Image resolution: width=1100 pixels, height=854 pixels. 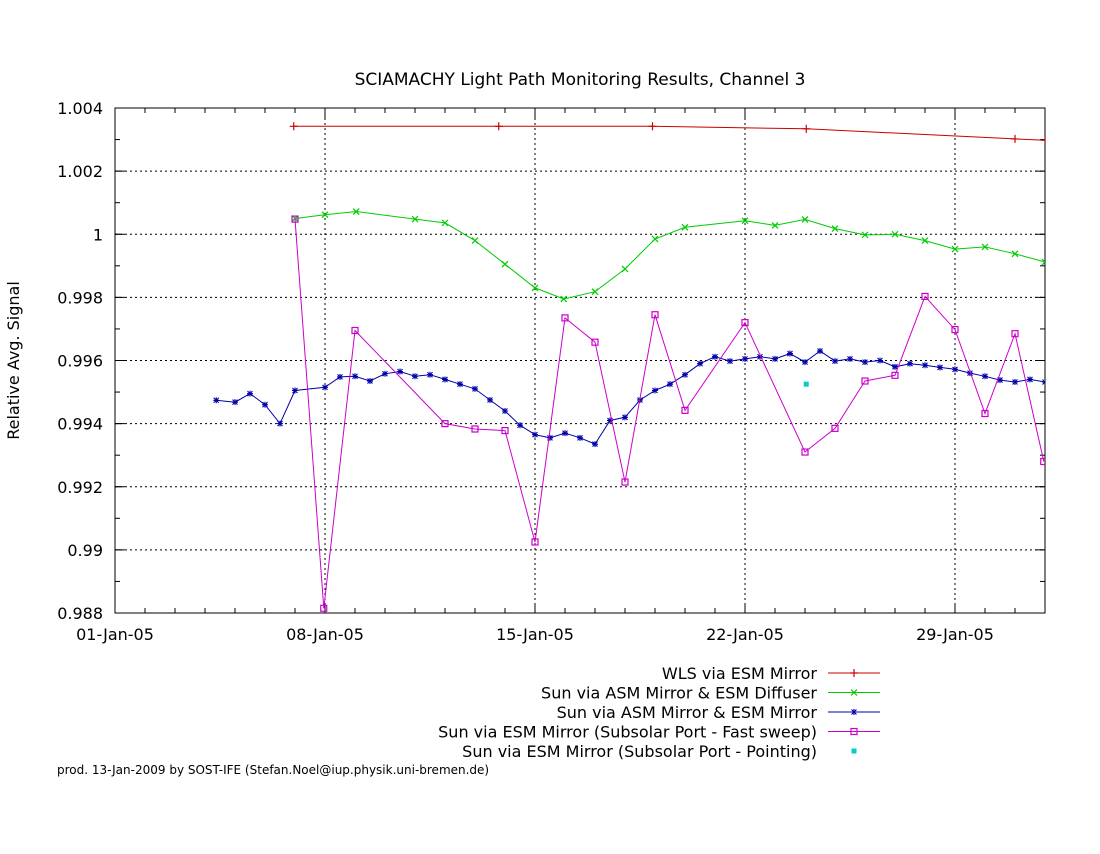 I want to click on data-point-sun-via-esm-mirror-subsolar-port-pointing, so click(x=806, y=384).